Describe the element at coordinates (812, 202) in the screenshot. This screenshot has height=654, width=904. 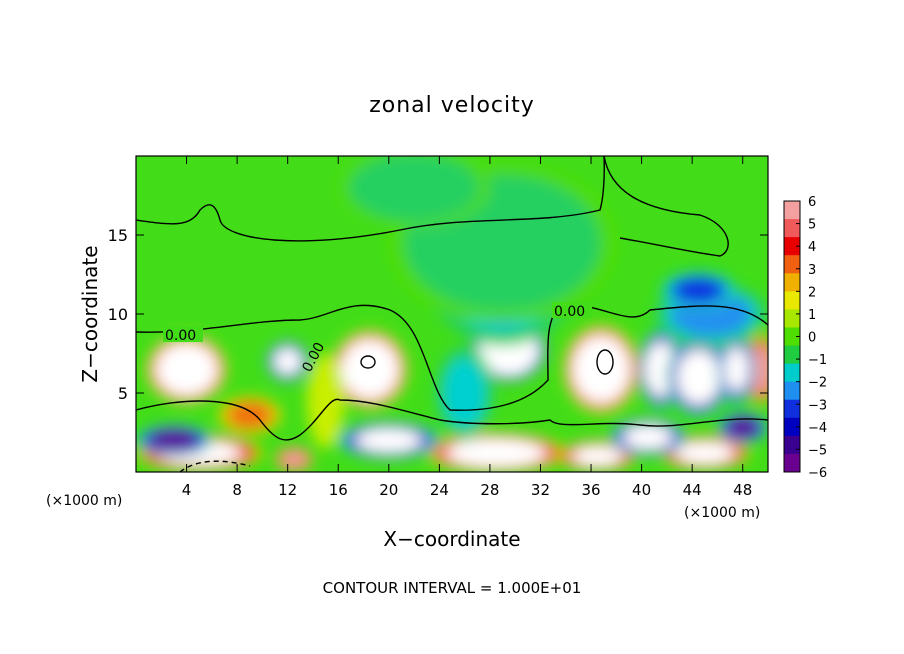
I see `colorbar-label: 6` at that location.